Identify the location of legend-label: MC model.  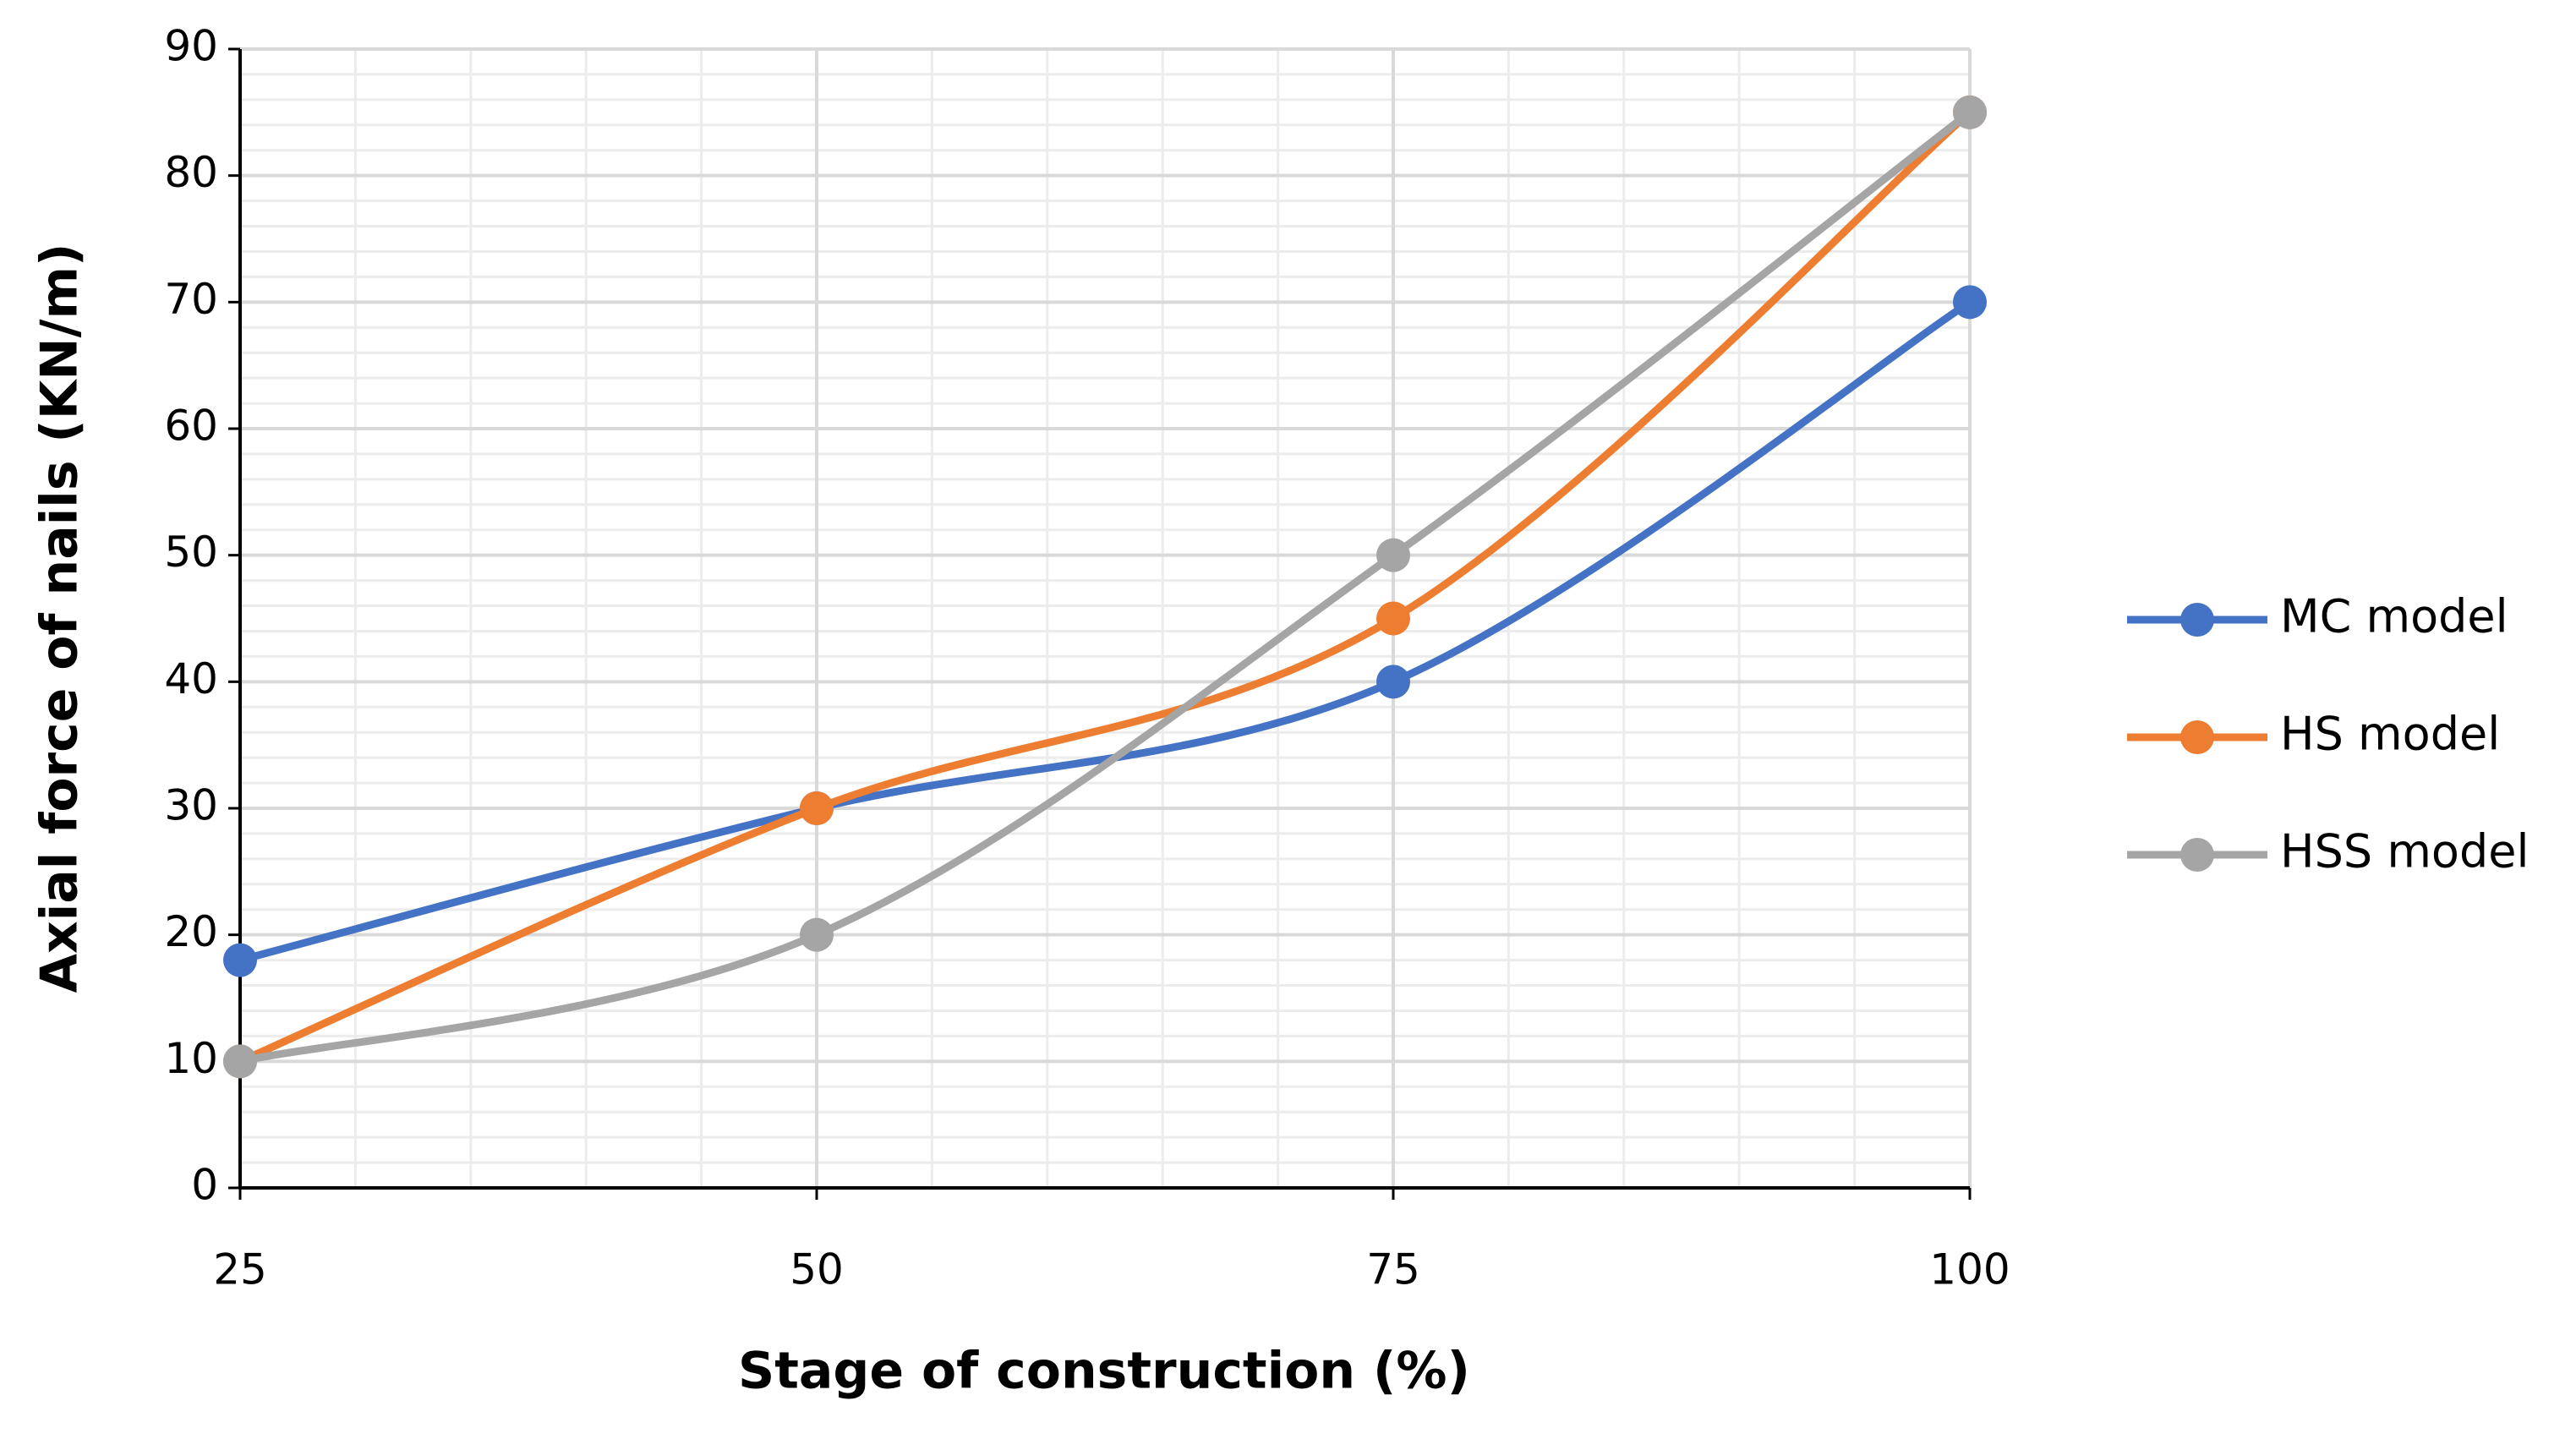
(2394, 616).